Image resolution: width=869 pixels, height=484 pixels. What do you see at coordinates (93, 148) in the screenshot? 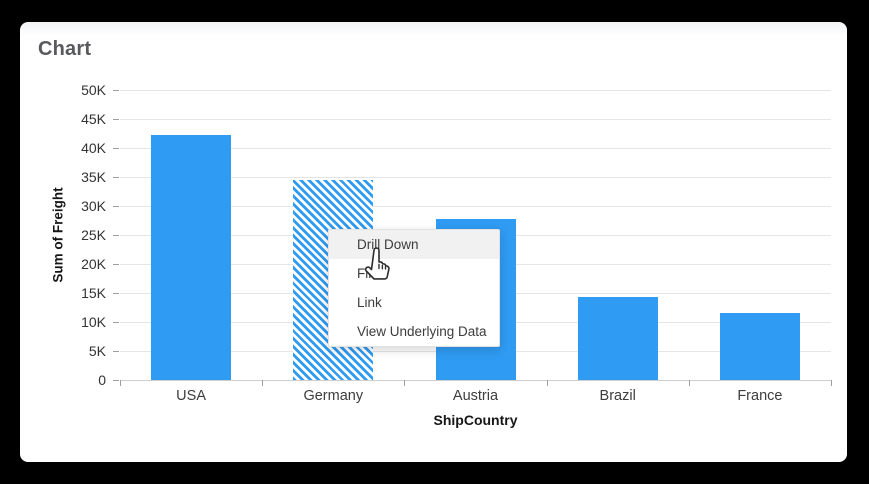
I see `y-tick-label: 40K` at bounding box center [93, 148].